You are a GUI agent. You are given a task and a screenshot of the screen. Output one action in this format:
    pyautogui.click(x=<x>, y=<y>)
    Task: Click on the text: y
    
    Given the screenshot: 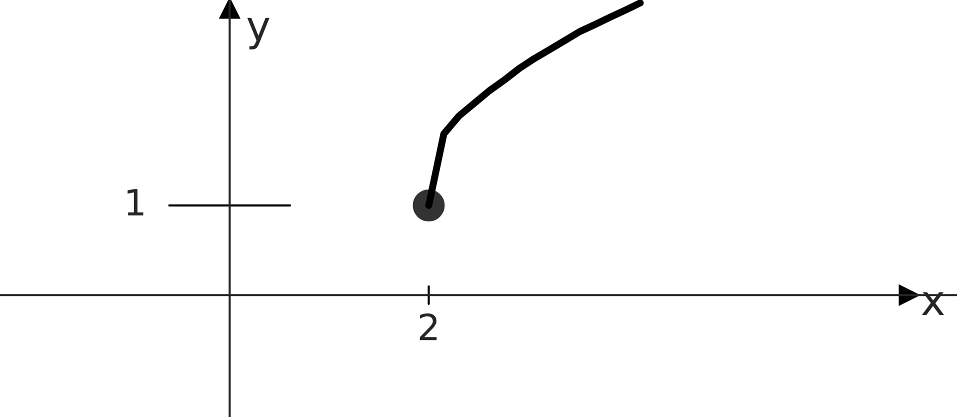 What is the action you would take?
    pyautogui.click(x=258, y=34)
    